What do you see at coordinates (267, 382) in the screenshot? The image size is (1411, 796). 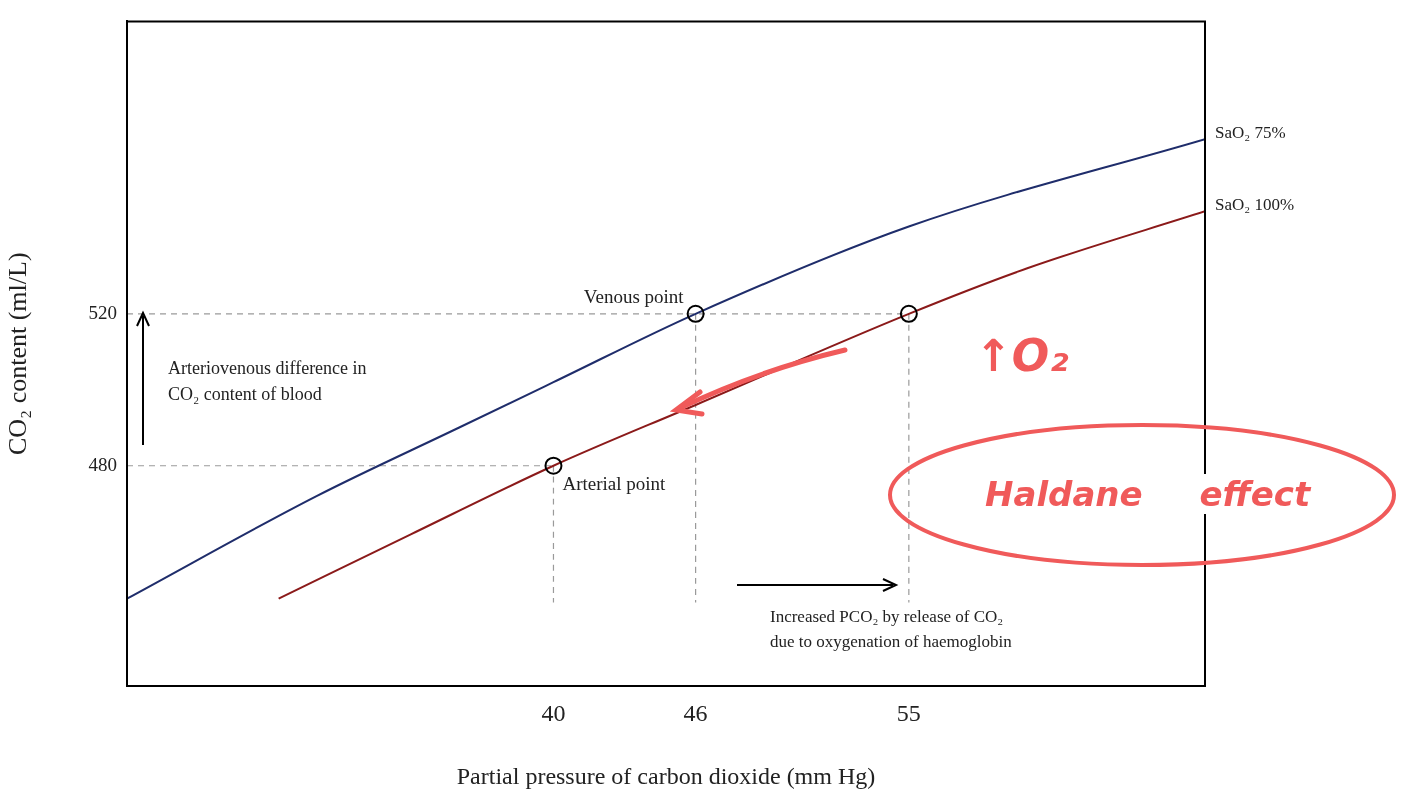 I see `annotation: Arteriovenous difference in CO₂ content of blood` at bounding box center [267, 382].